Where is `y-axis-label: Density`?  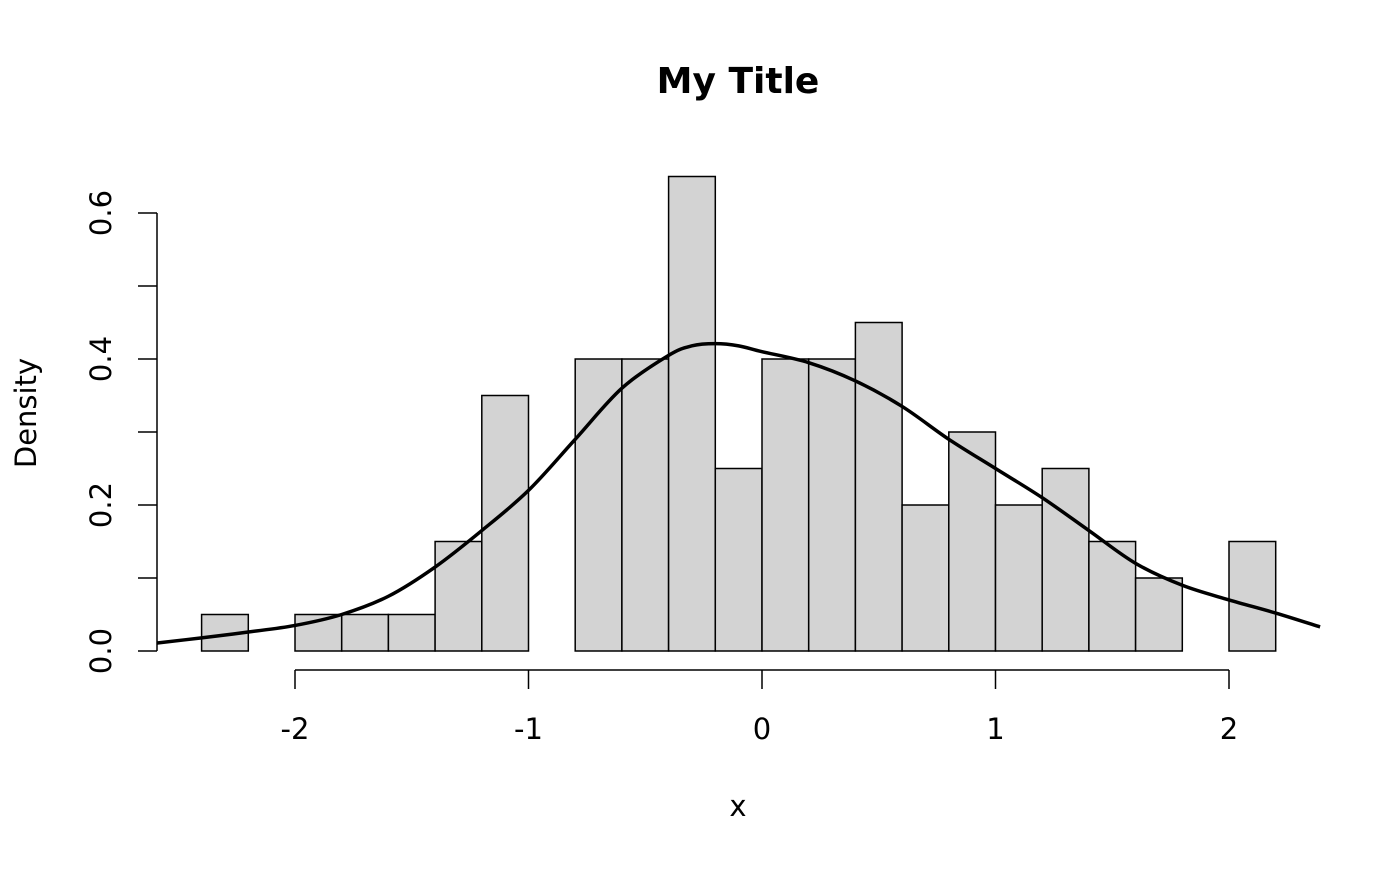
y-axis-label: Density is located at coordinates (26, 413).